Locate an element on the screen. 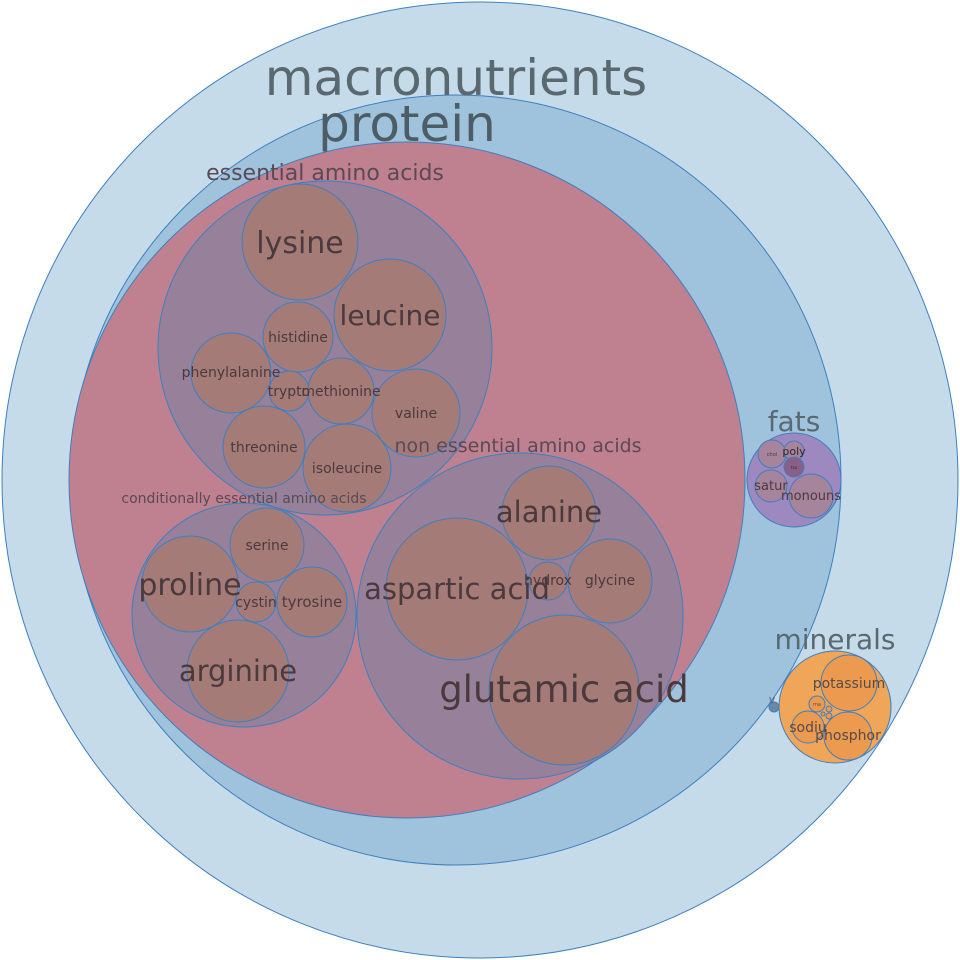 This screenshot has width=960, height=960. isoleucine-label: isoleucine is located at coordinates (347, 469).